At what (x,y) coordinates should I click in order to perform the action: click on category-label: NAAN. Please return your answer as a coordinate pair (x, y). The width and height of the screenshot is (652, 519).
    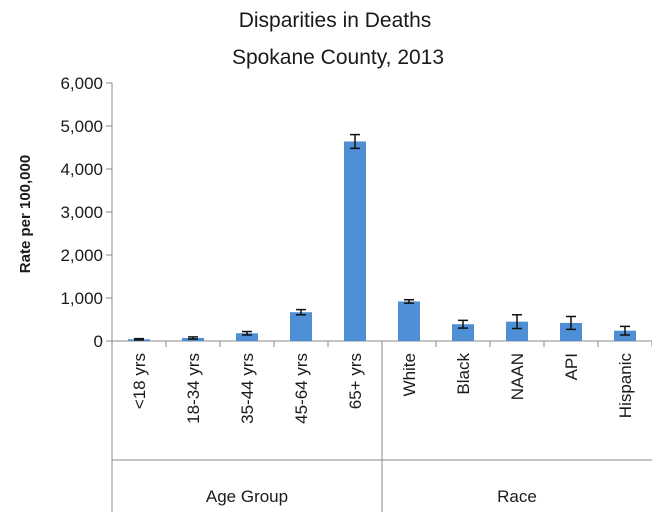
    Looking at the image, I should click on (517, 376).